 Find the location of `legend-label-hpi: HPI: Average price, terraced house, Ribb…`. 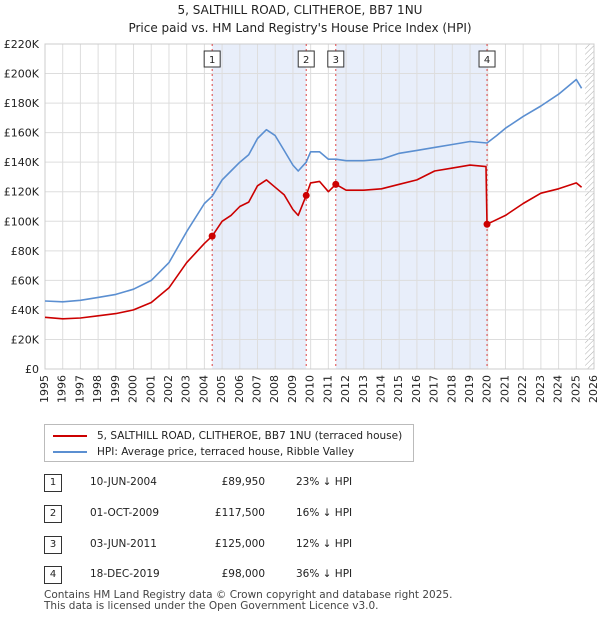

legend-label-hpi: HPI: Average price, terraced house, Ribb… is located at coordinates (226, 452).